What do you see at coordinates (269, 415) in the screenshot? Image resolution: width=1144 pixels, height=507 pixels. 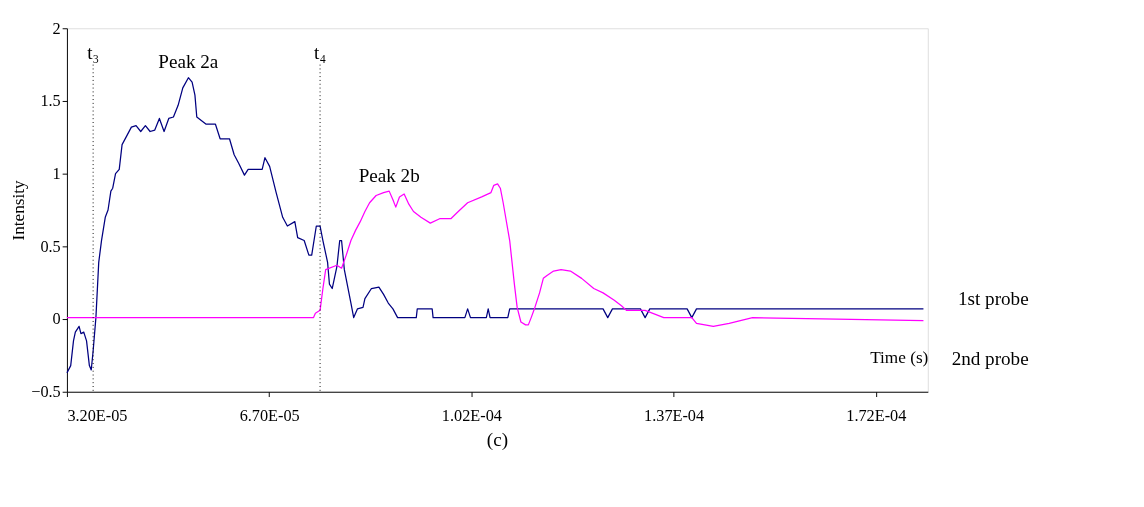 I see `x-tick-label: 6.70E-05` at bounding box center [269, 415].